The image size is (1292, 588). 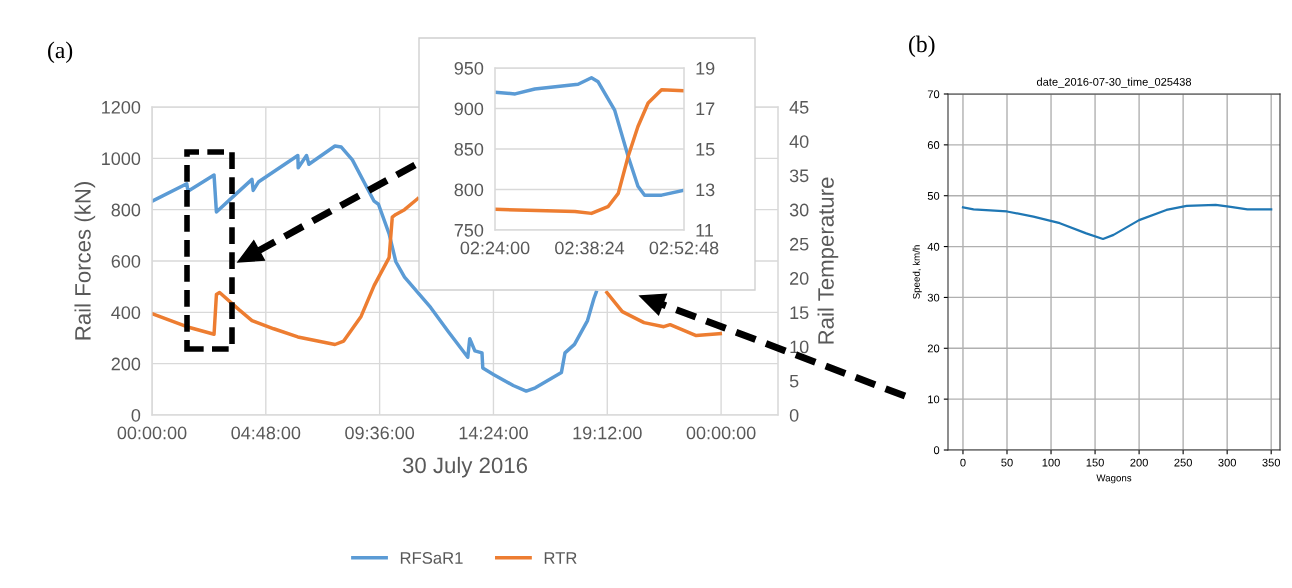 I want to click on y2-tick-label: 10, so click(x=799, y=347).